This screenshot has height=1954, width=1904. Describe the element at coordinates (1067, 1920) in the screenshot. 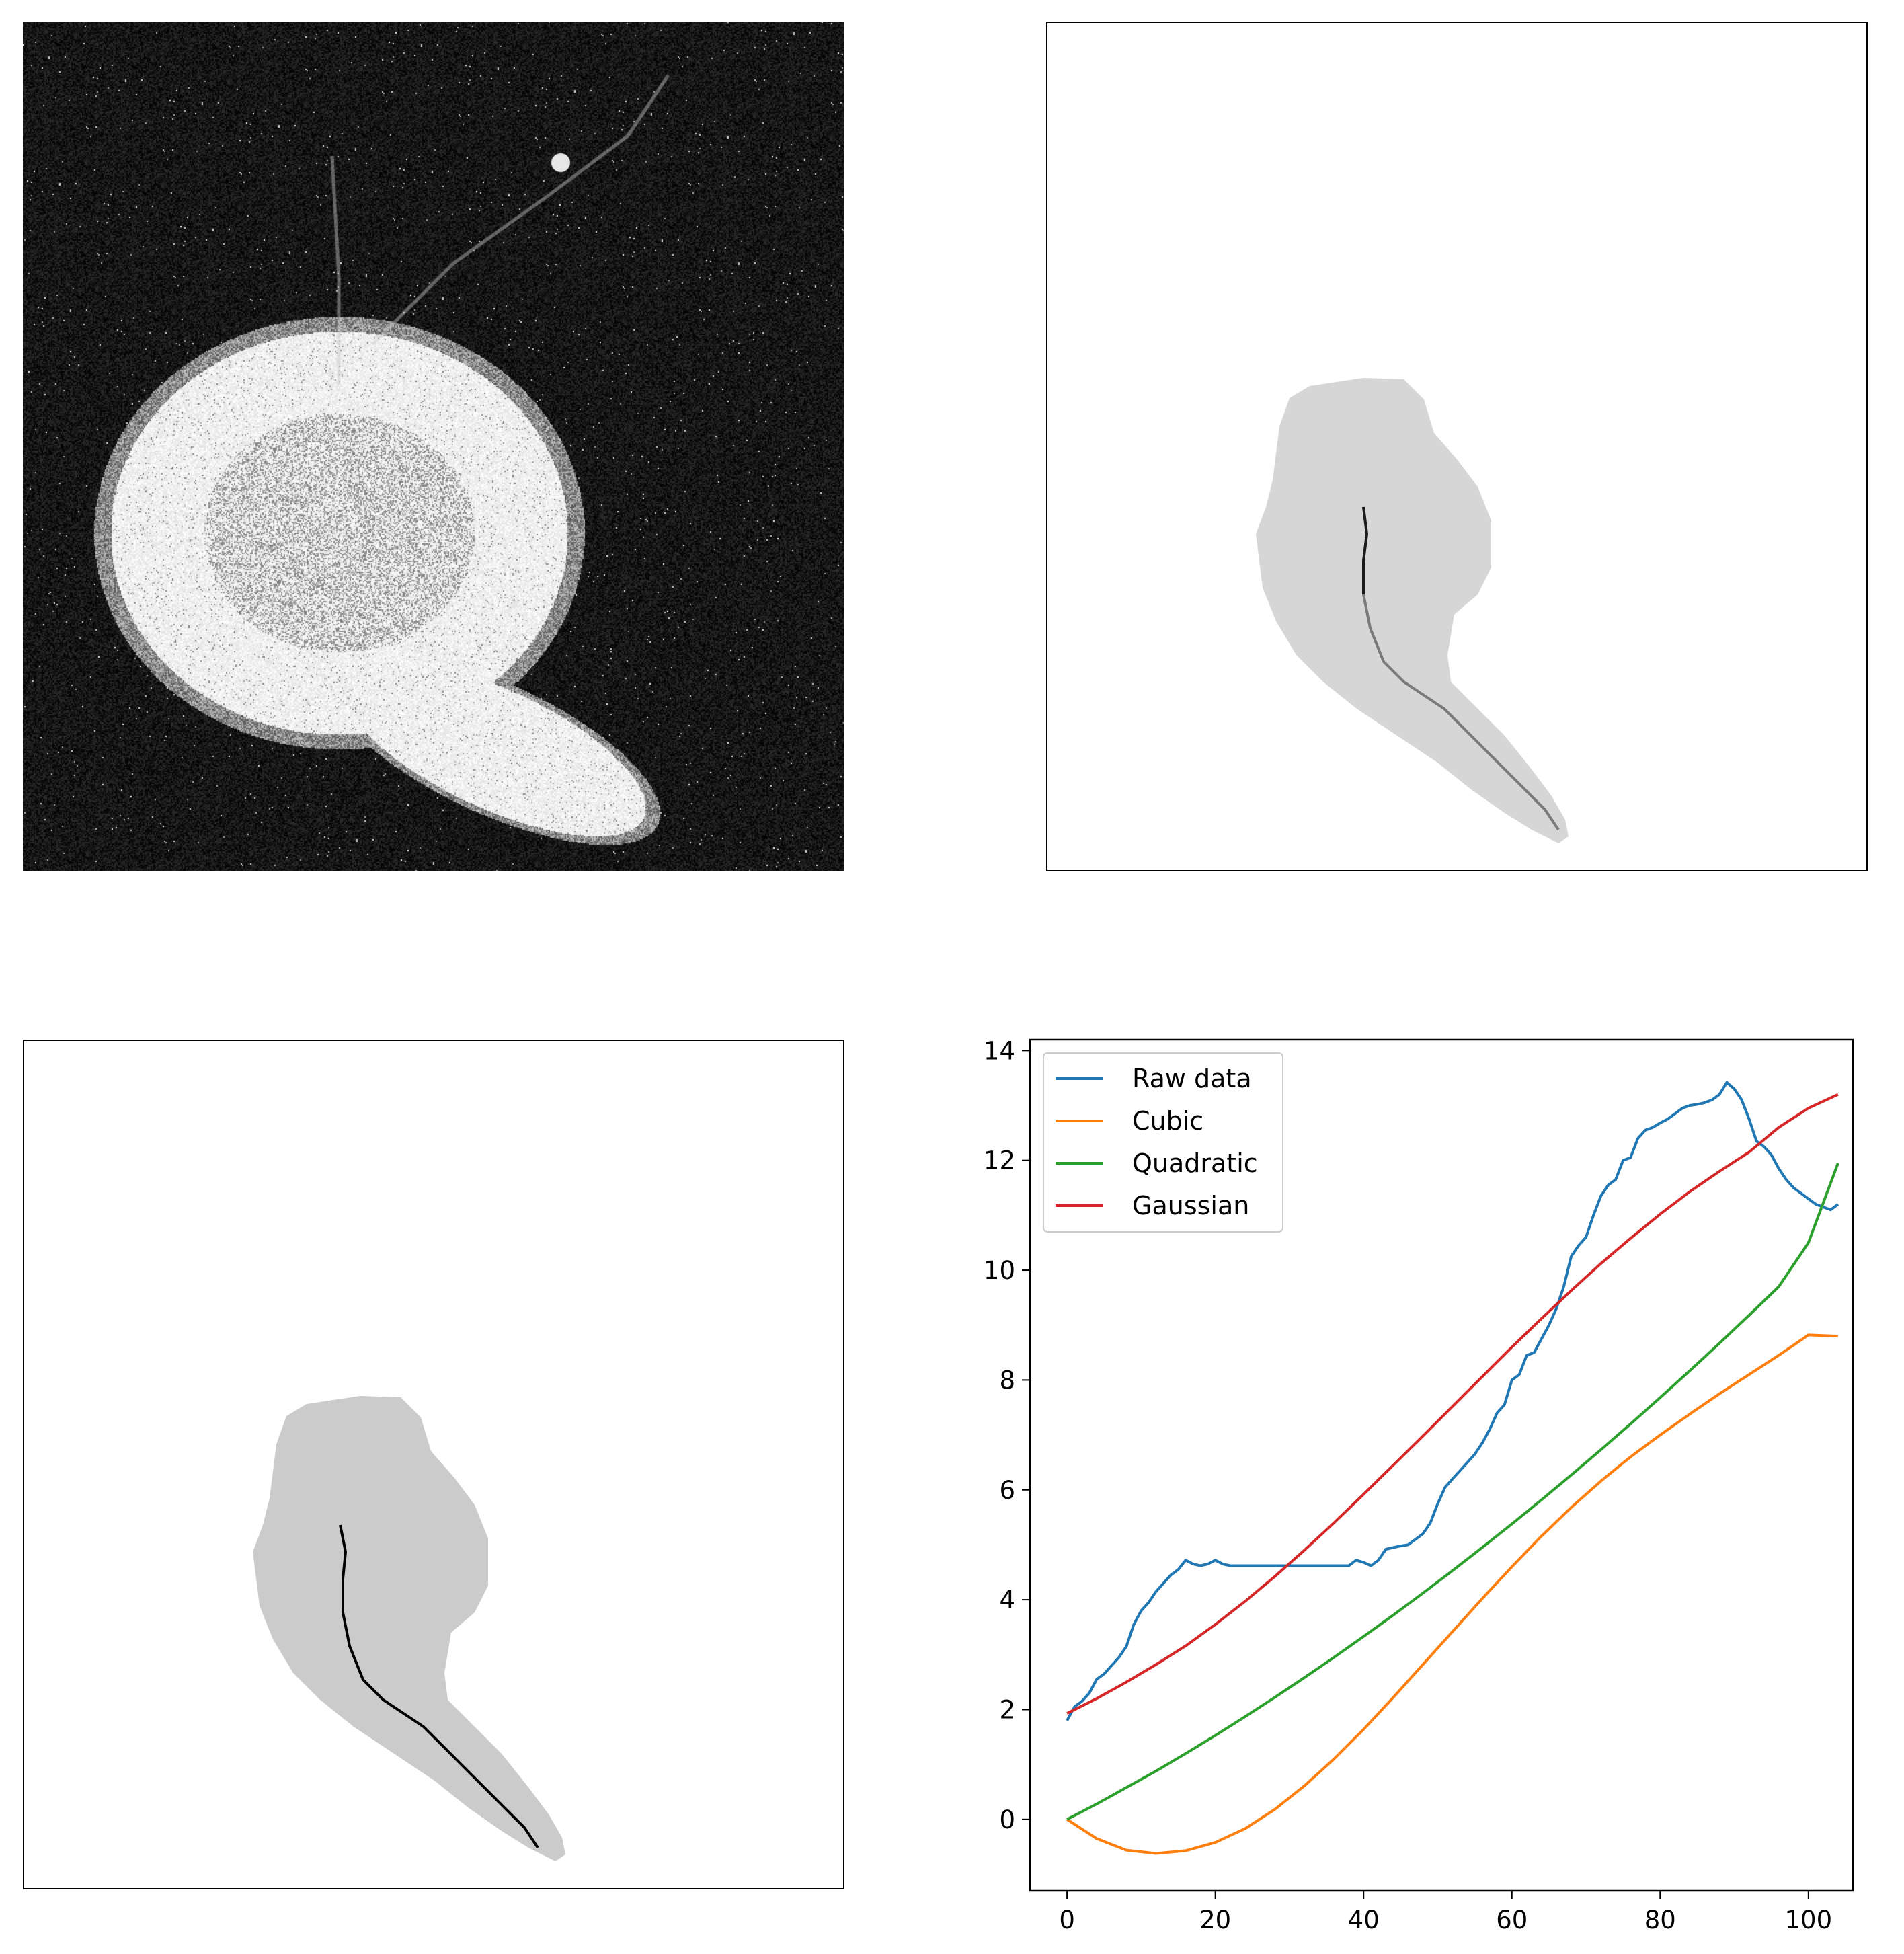

I see `x-tick-label: 0` at that location.